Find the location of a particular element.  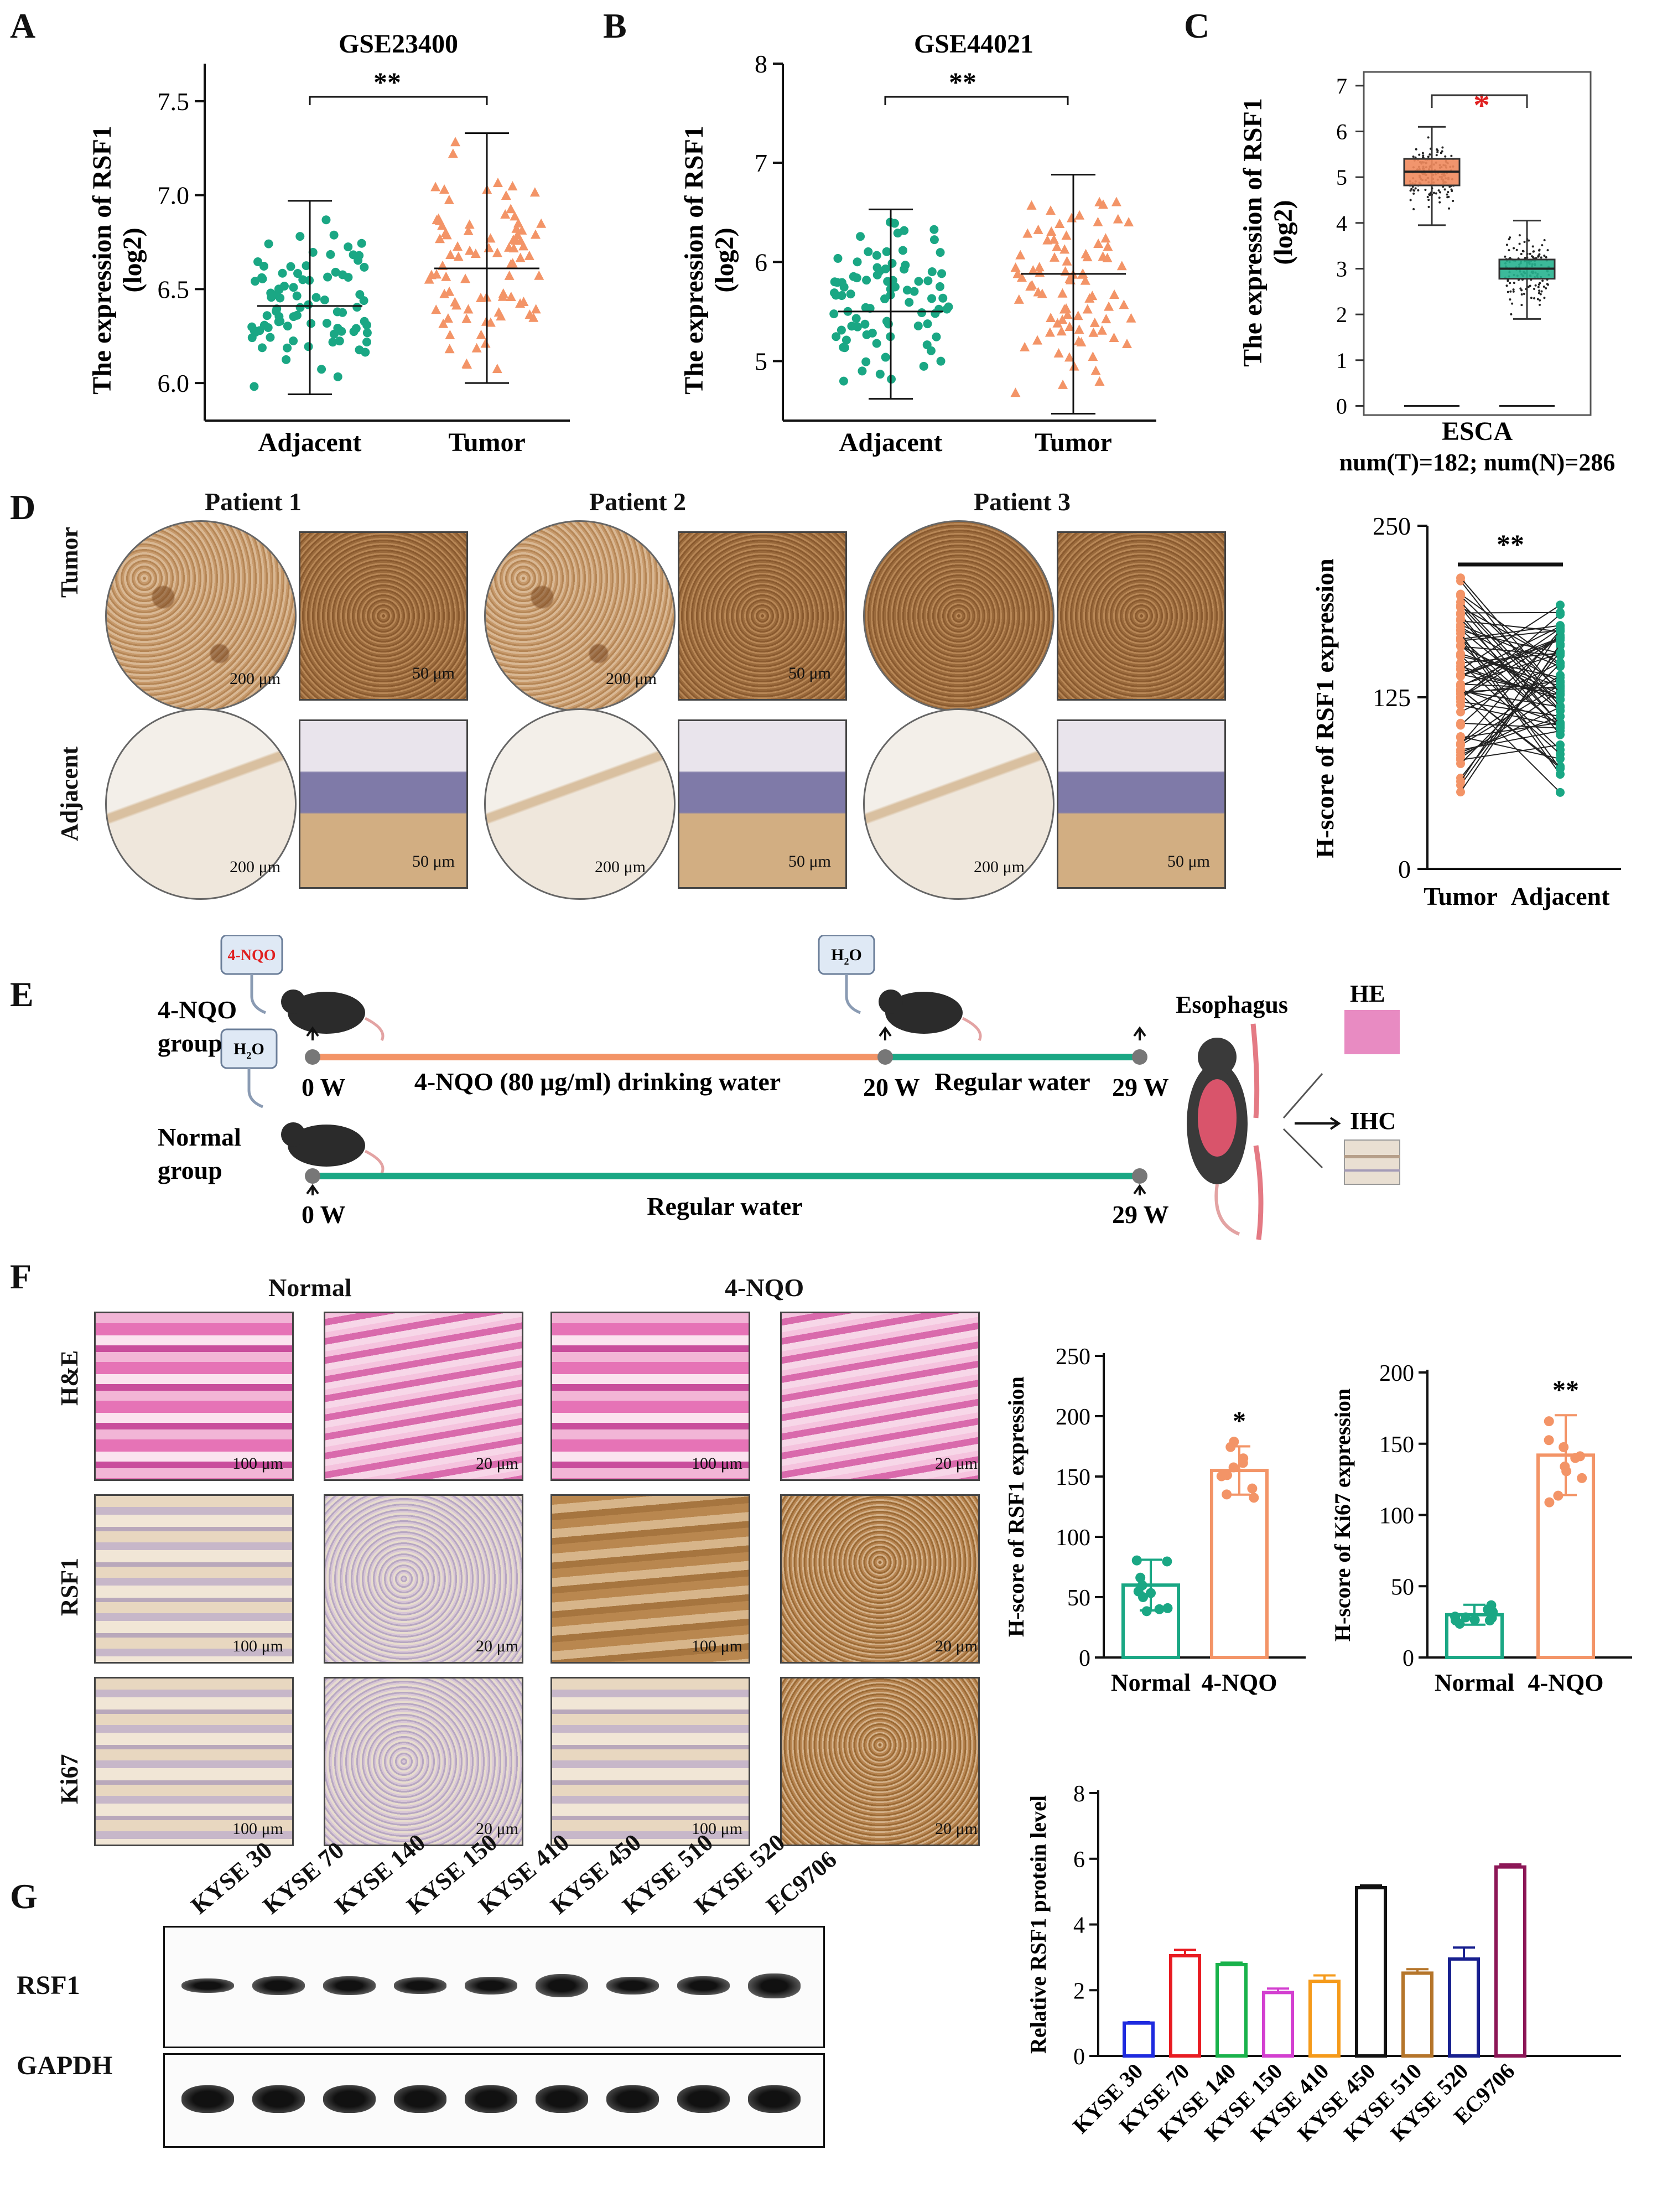

micrograph-f-normal-ki67-zoom is located at coordinates (423, 1761).